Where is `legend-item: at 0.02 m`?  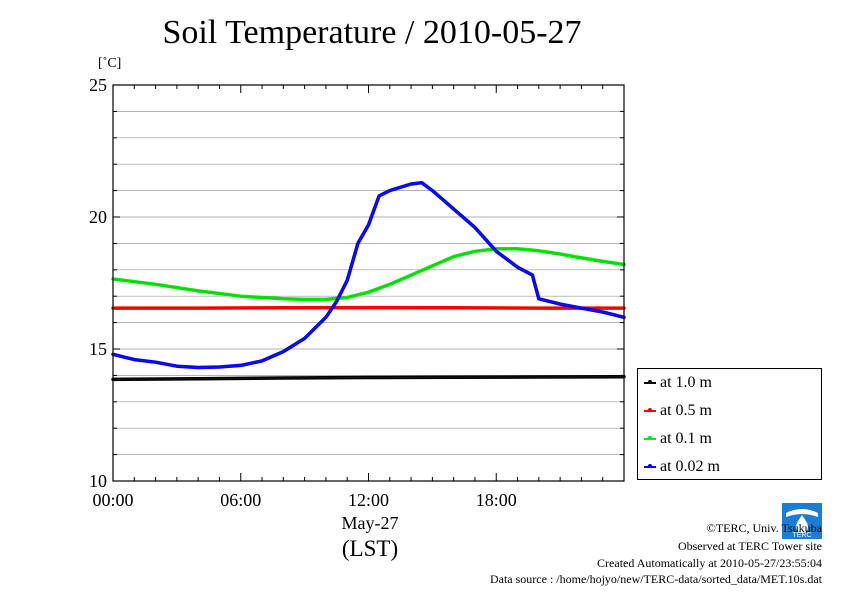
legend-item: at 0.02 m is located at coordinates (682, 467).